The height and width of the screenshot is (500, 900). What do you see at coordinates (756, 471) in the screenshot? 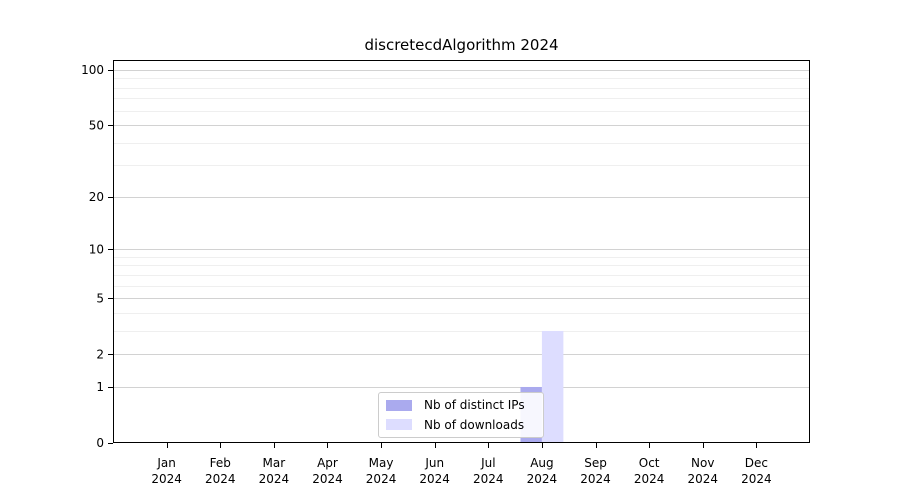
I see `x-axis-tick-label: Dec 2024` at bounding box center [756, 471].